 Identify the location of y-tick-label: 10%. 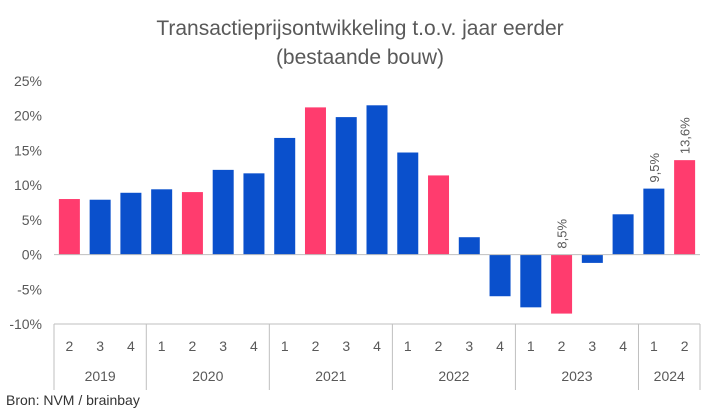
(28, 185).